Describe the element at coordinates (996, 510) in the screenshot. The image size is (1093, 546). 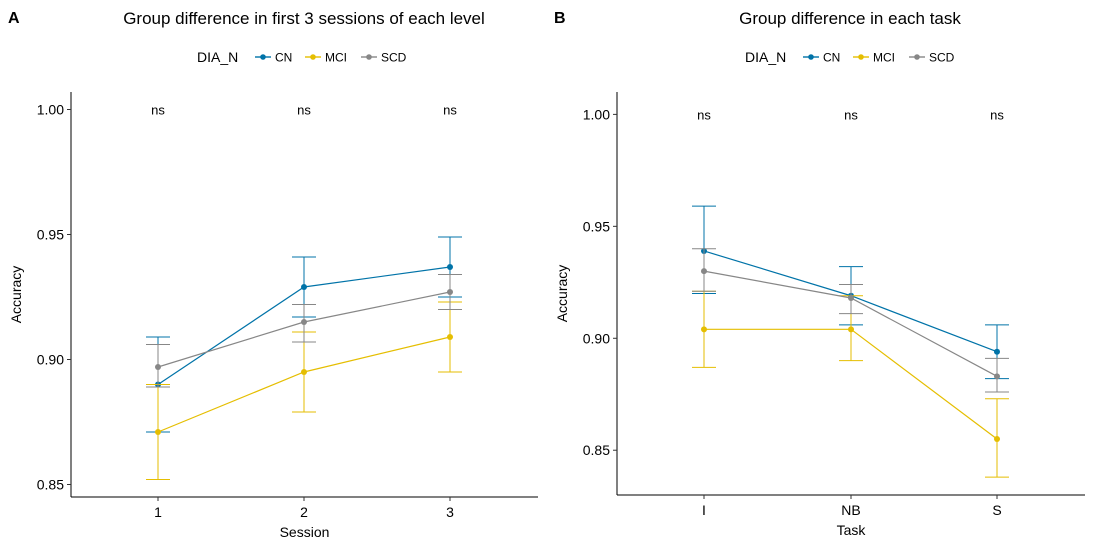
I see `x-tick-label: S` at that location.